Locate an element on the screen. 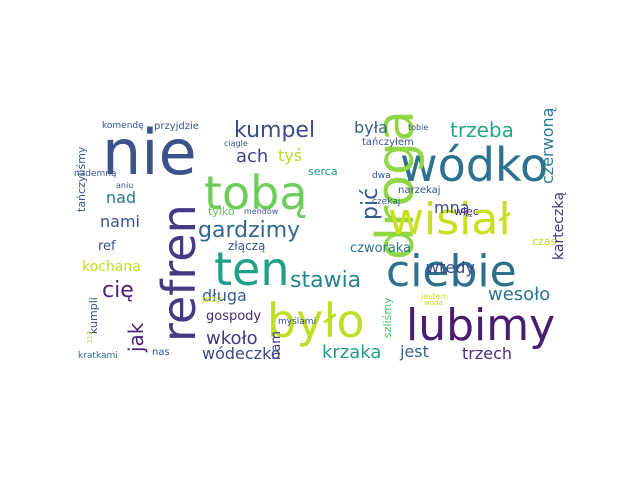 Image resolution: width=640 pixels, height=480 pixels. word: gardzimy is located at coordinates (249, 230).